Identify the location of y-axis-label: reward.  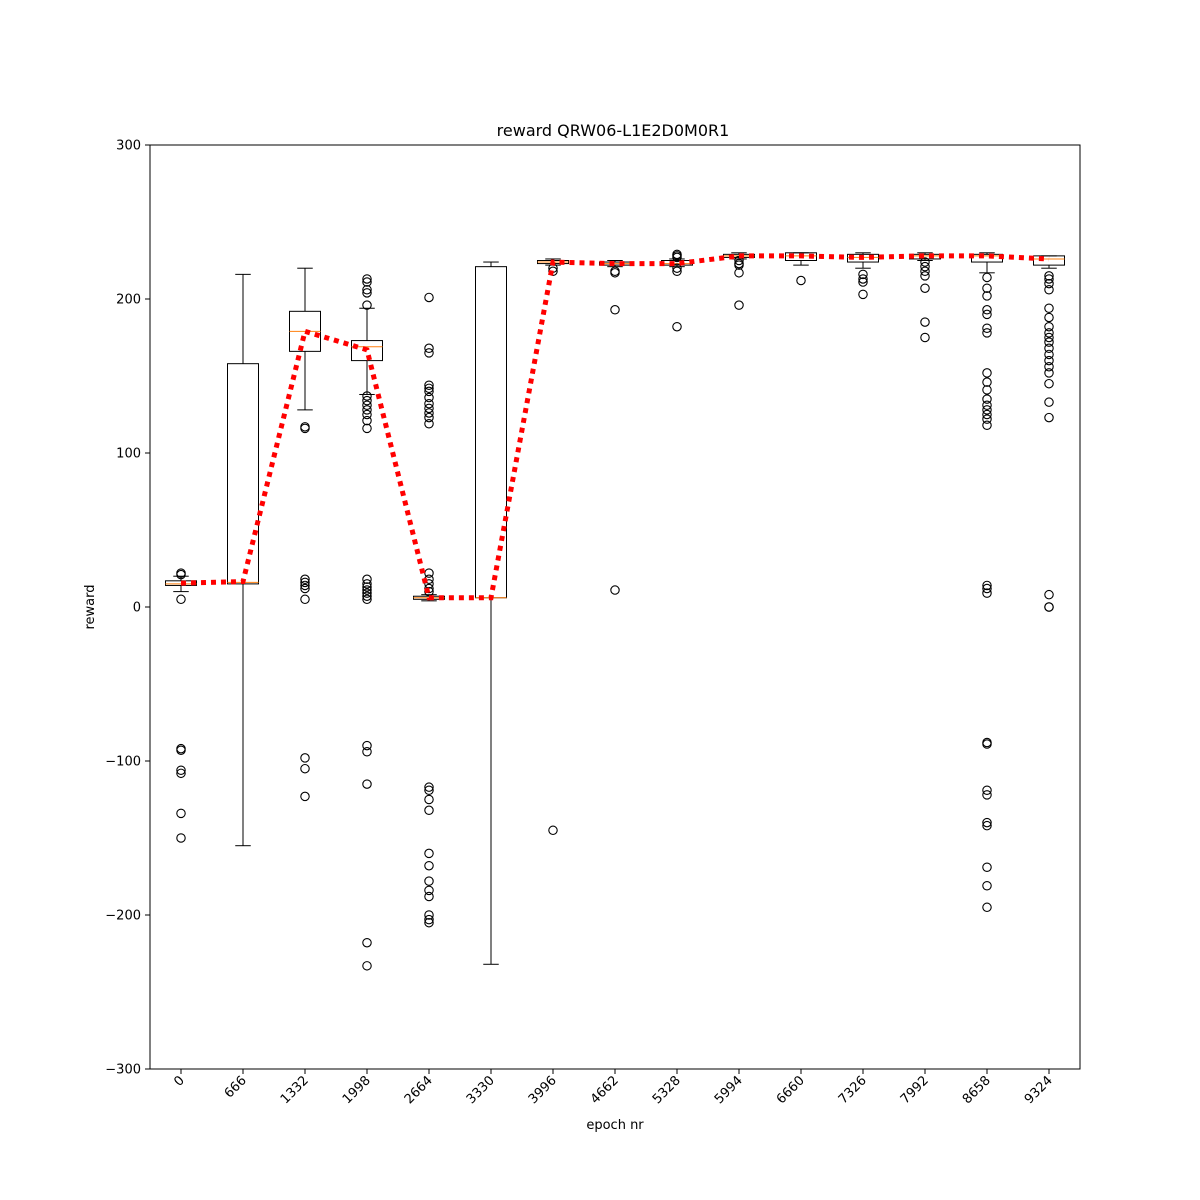
(90, 606).